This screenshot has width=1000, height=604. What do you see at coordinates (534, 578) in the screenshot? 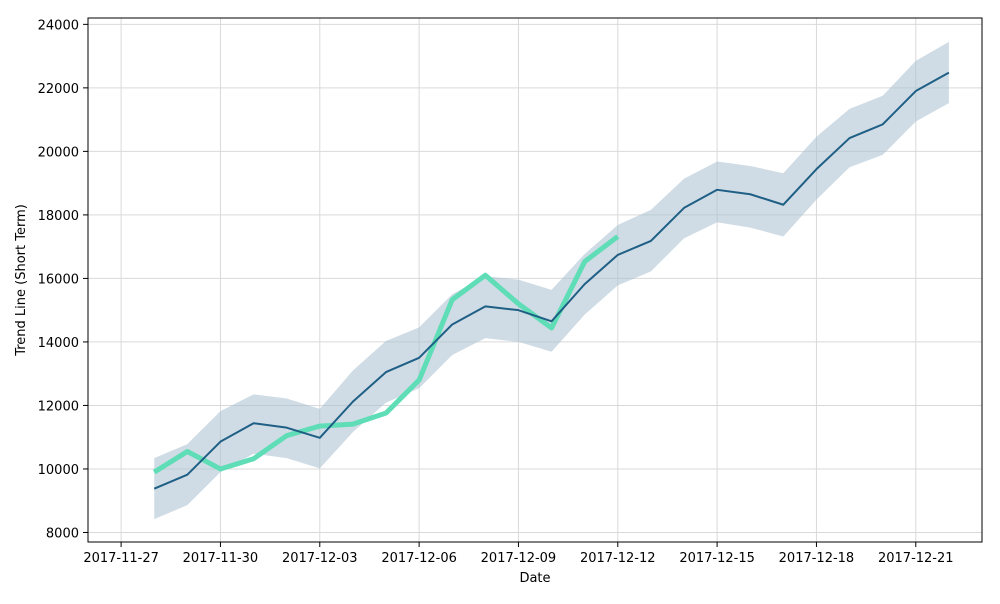
I see `x-axis-label: Date` at bounding box center [534, 578].